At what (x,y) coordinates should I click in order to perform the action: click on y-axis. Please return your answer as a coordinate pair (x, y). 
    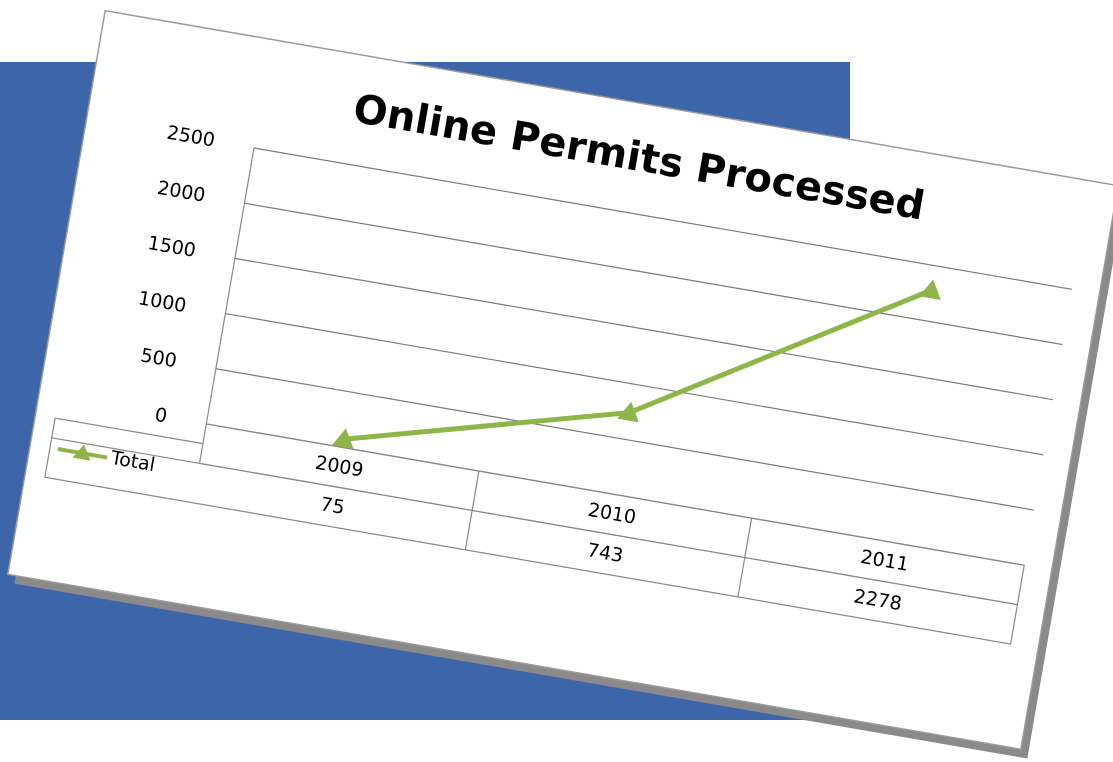
    Looking at the image, I should click on (230, 286).